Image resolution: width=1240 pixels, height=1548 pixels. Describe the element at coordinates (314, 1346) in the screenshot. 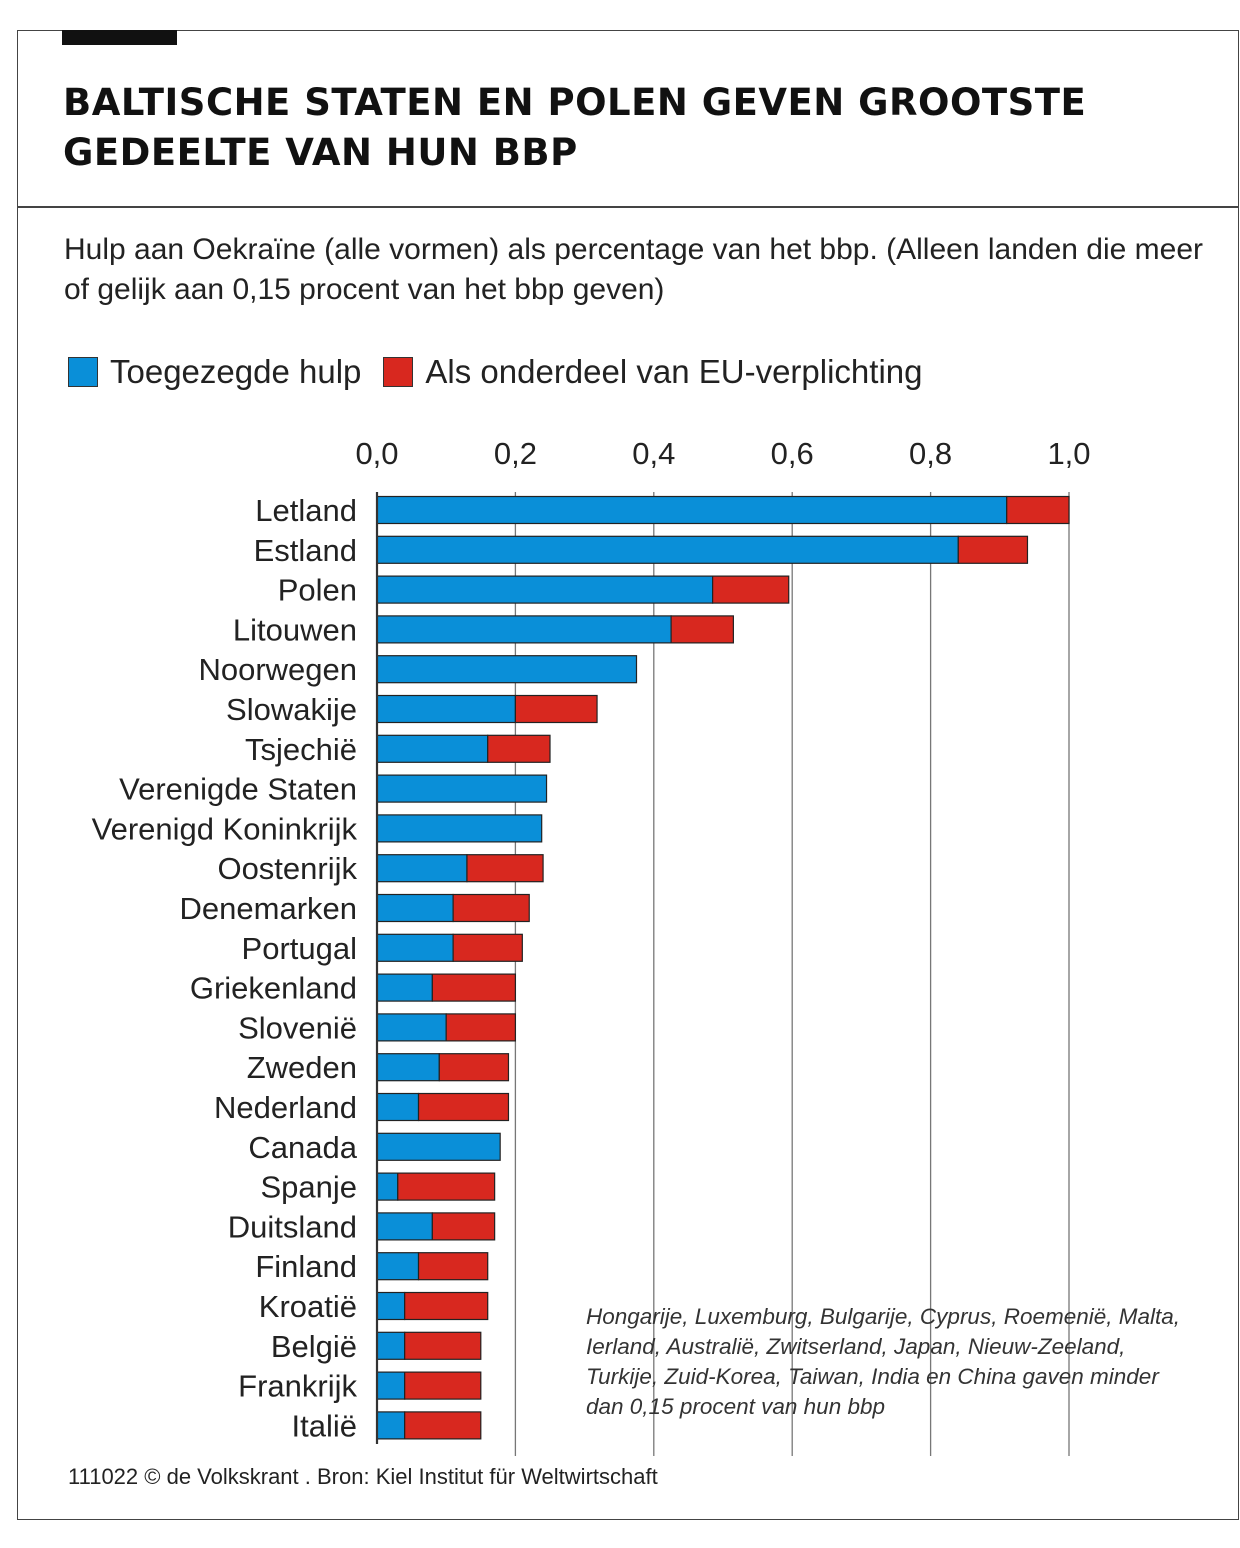

I see `y-category-label: België` at that location.